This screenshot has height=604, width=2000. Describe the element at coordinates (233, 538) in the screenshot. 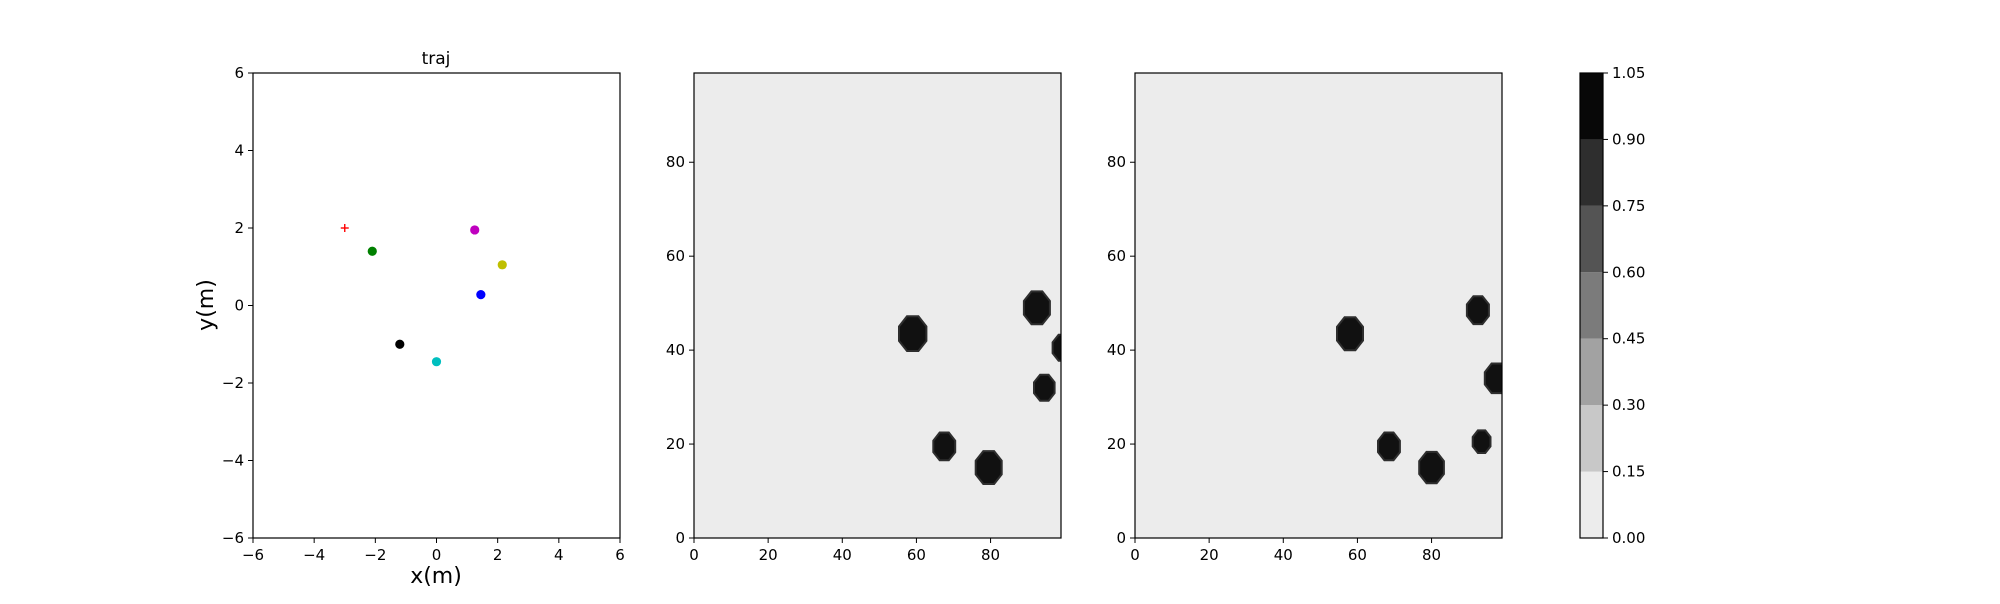

I see `y-tick-label: −6` at that location.